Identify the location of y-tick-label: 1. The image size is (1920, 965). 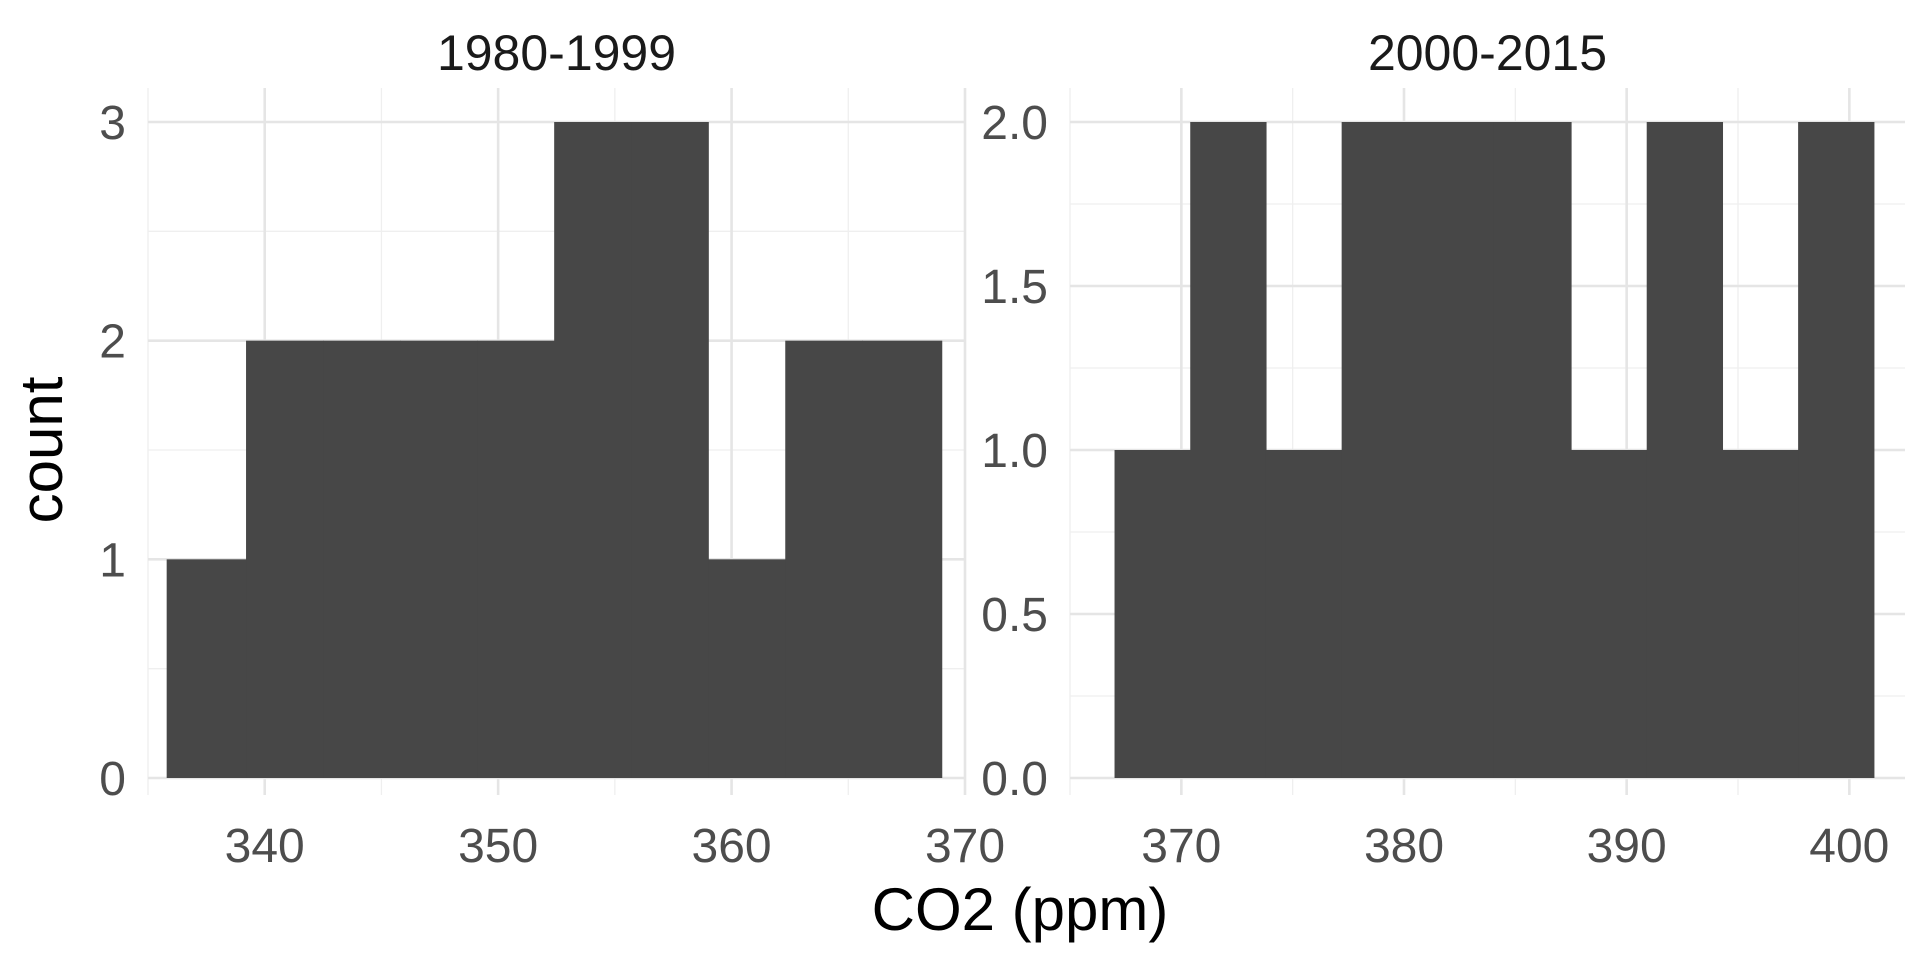
(112, 560).